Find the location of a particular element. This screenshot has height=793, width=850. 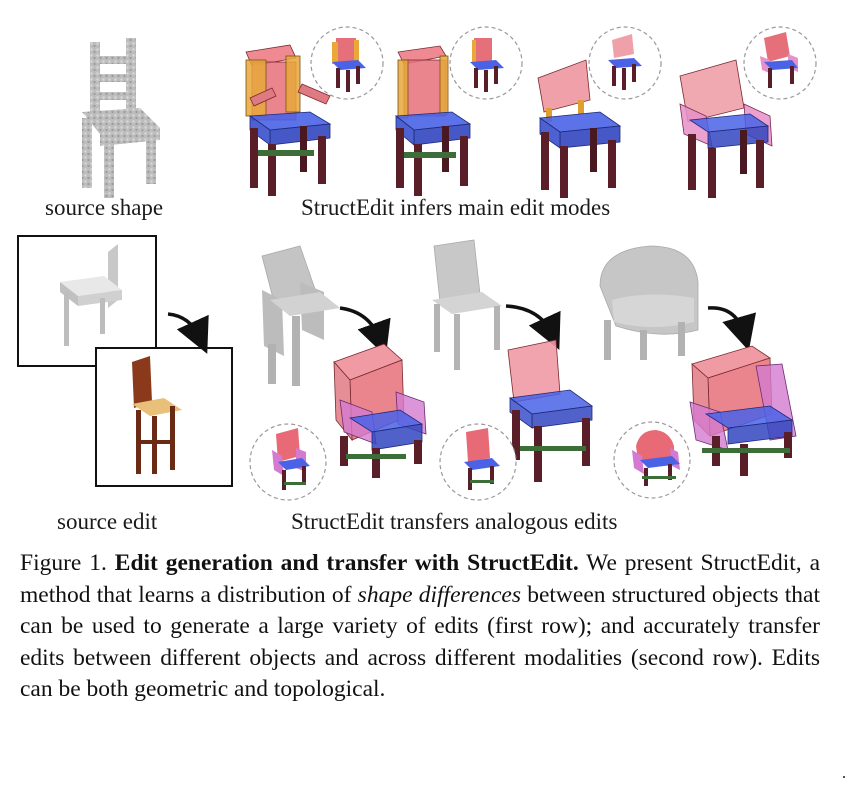

target-tubchair-grey is located at coordinates (649, 302).